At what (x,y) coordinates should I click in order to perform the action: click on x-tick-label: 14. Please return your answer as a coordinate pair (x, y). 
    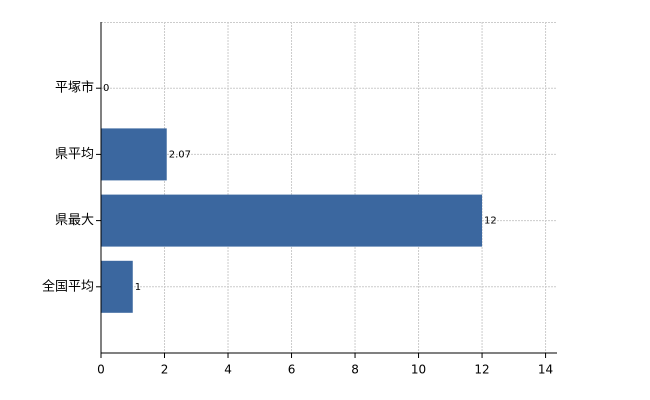
    Looking at the image, I should click on (545, 370).